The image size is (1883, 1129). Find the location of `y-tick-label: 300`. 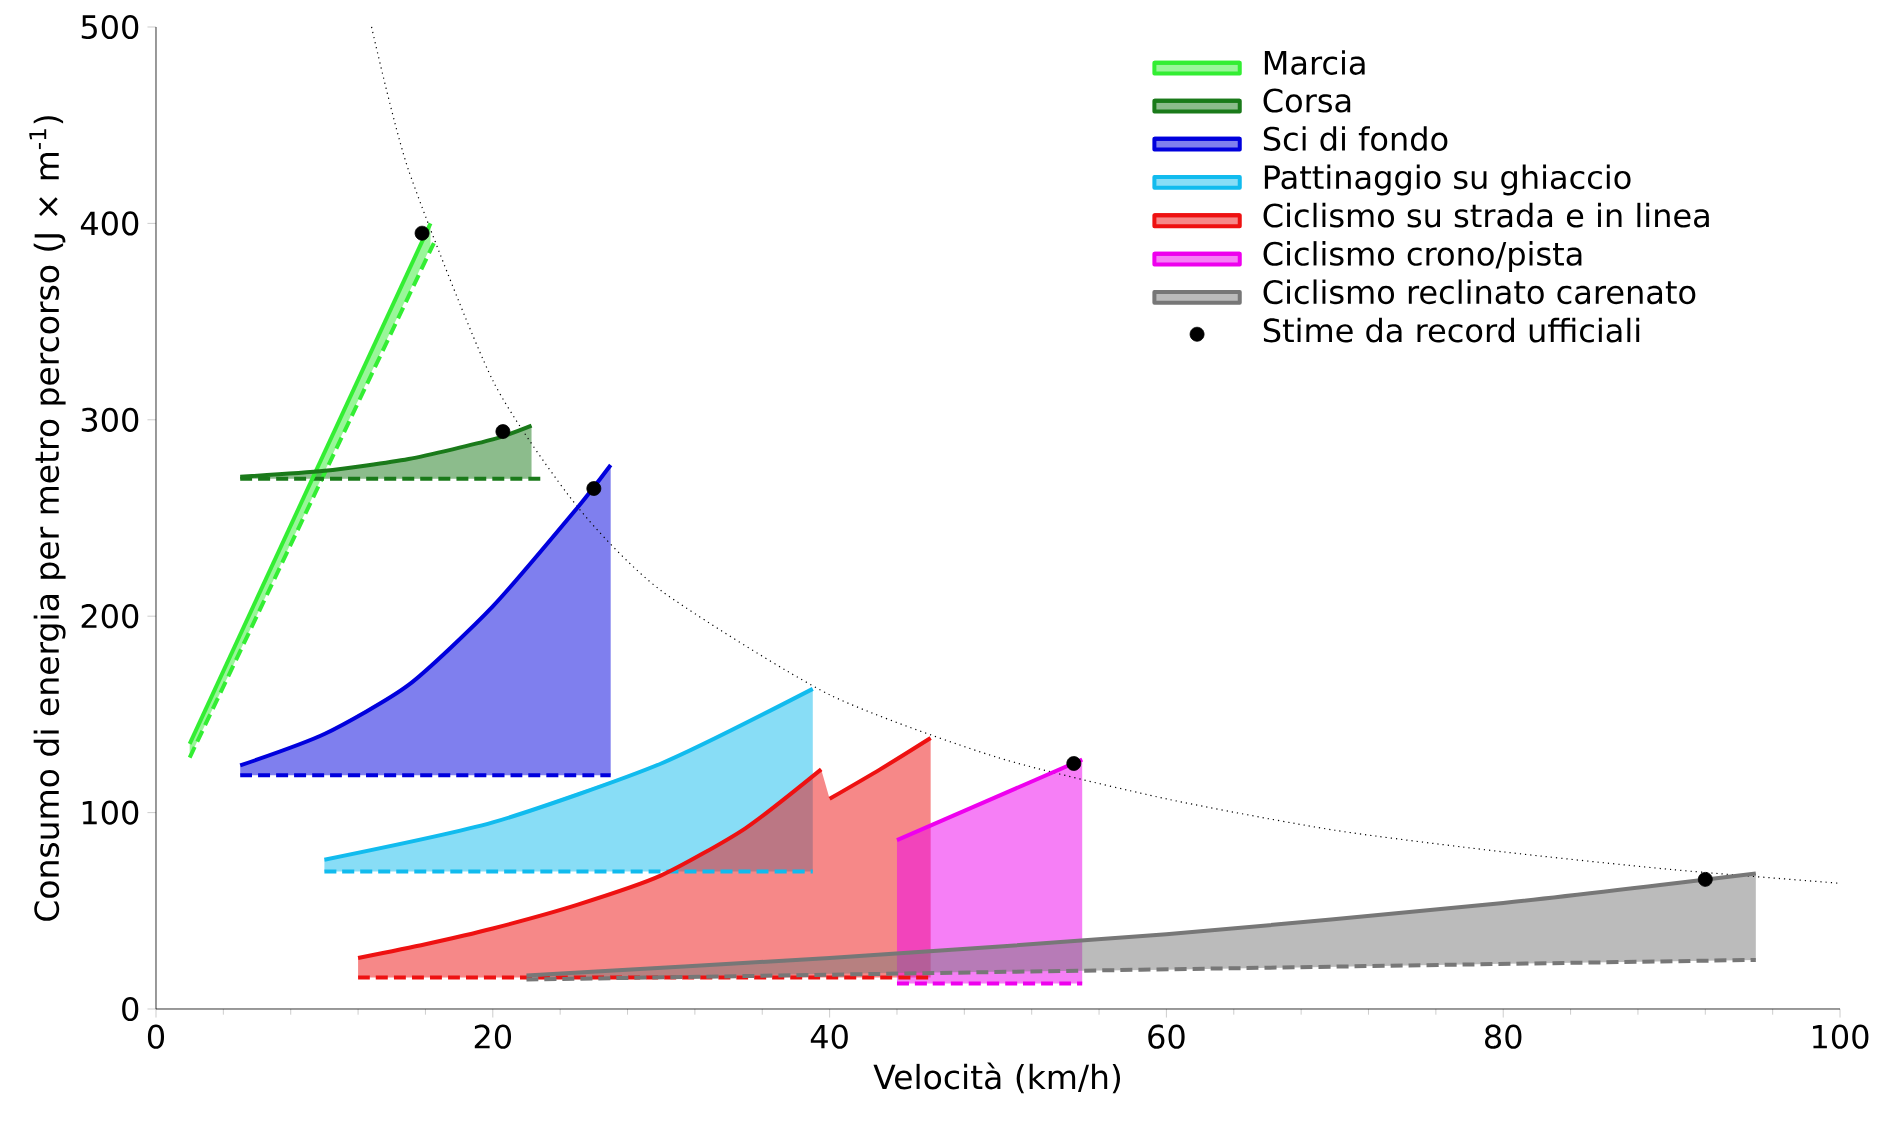

y-tick-label: 300 is located at coordinates (110, 419).